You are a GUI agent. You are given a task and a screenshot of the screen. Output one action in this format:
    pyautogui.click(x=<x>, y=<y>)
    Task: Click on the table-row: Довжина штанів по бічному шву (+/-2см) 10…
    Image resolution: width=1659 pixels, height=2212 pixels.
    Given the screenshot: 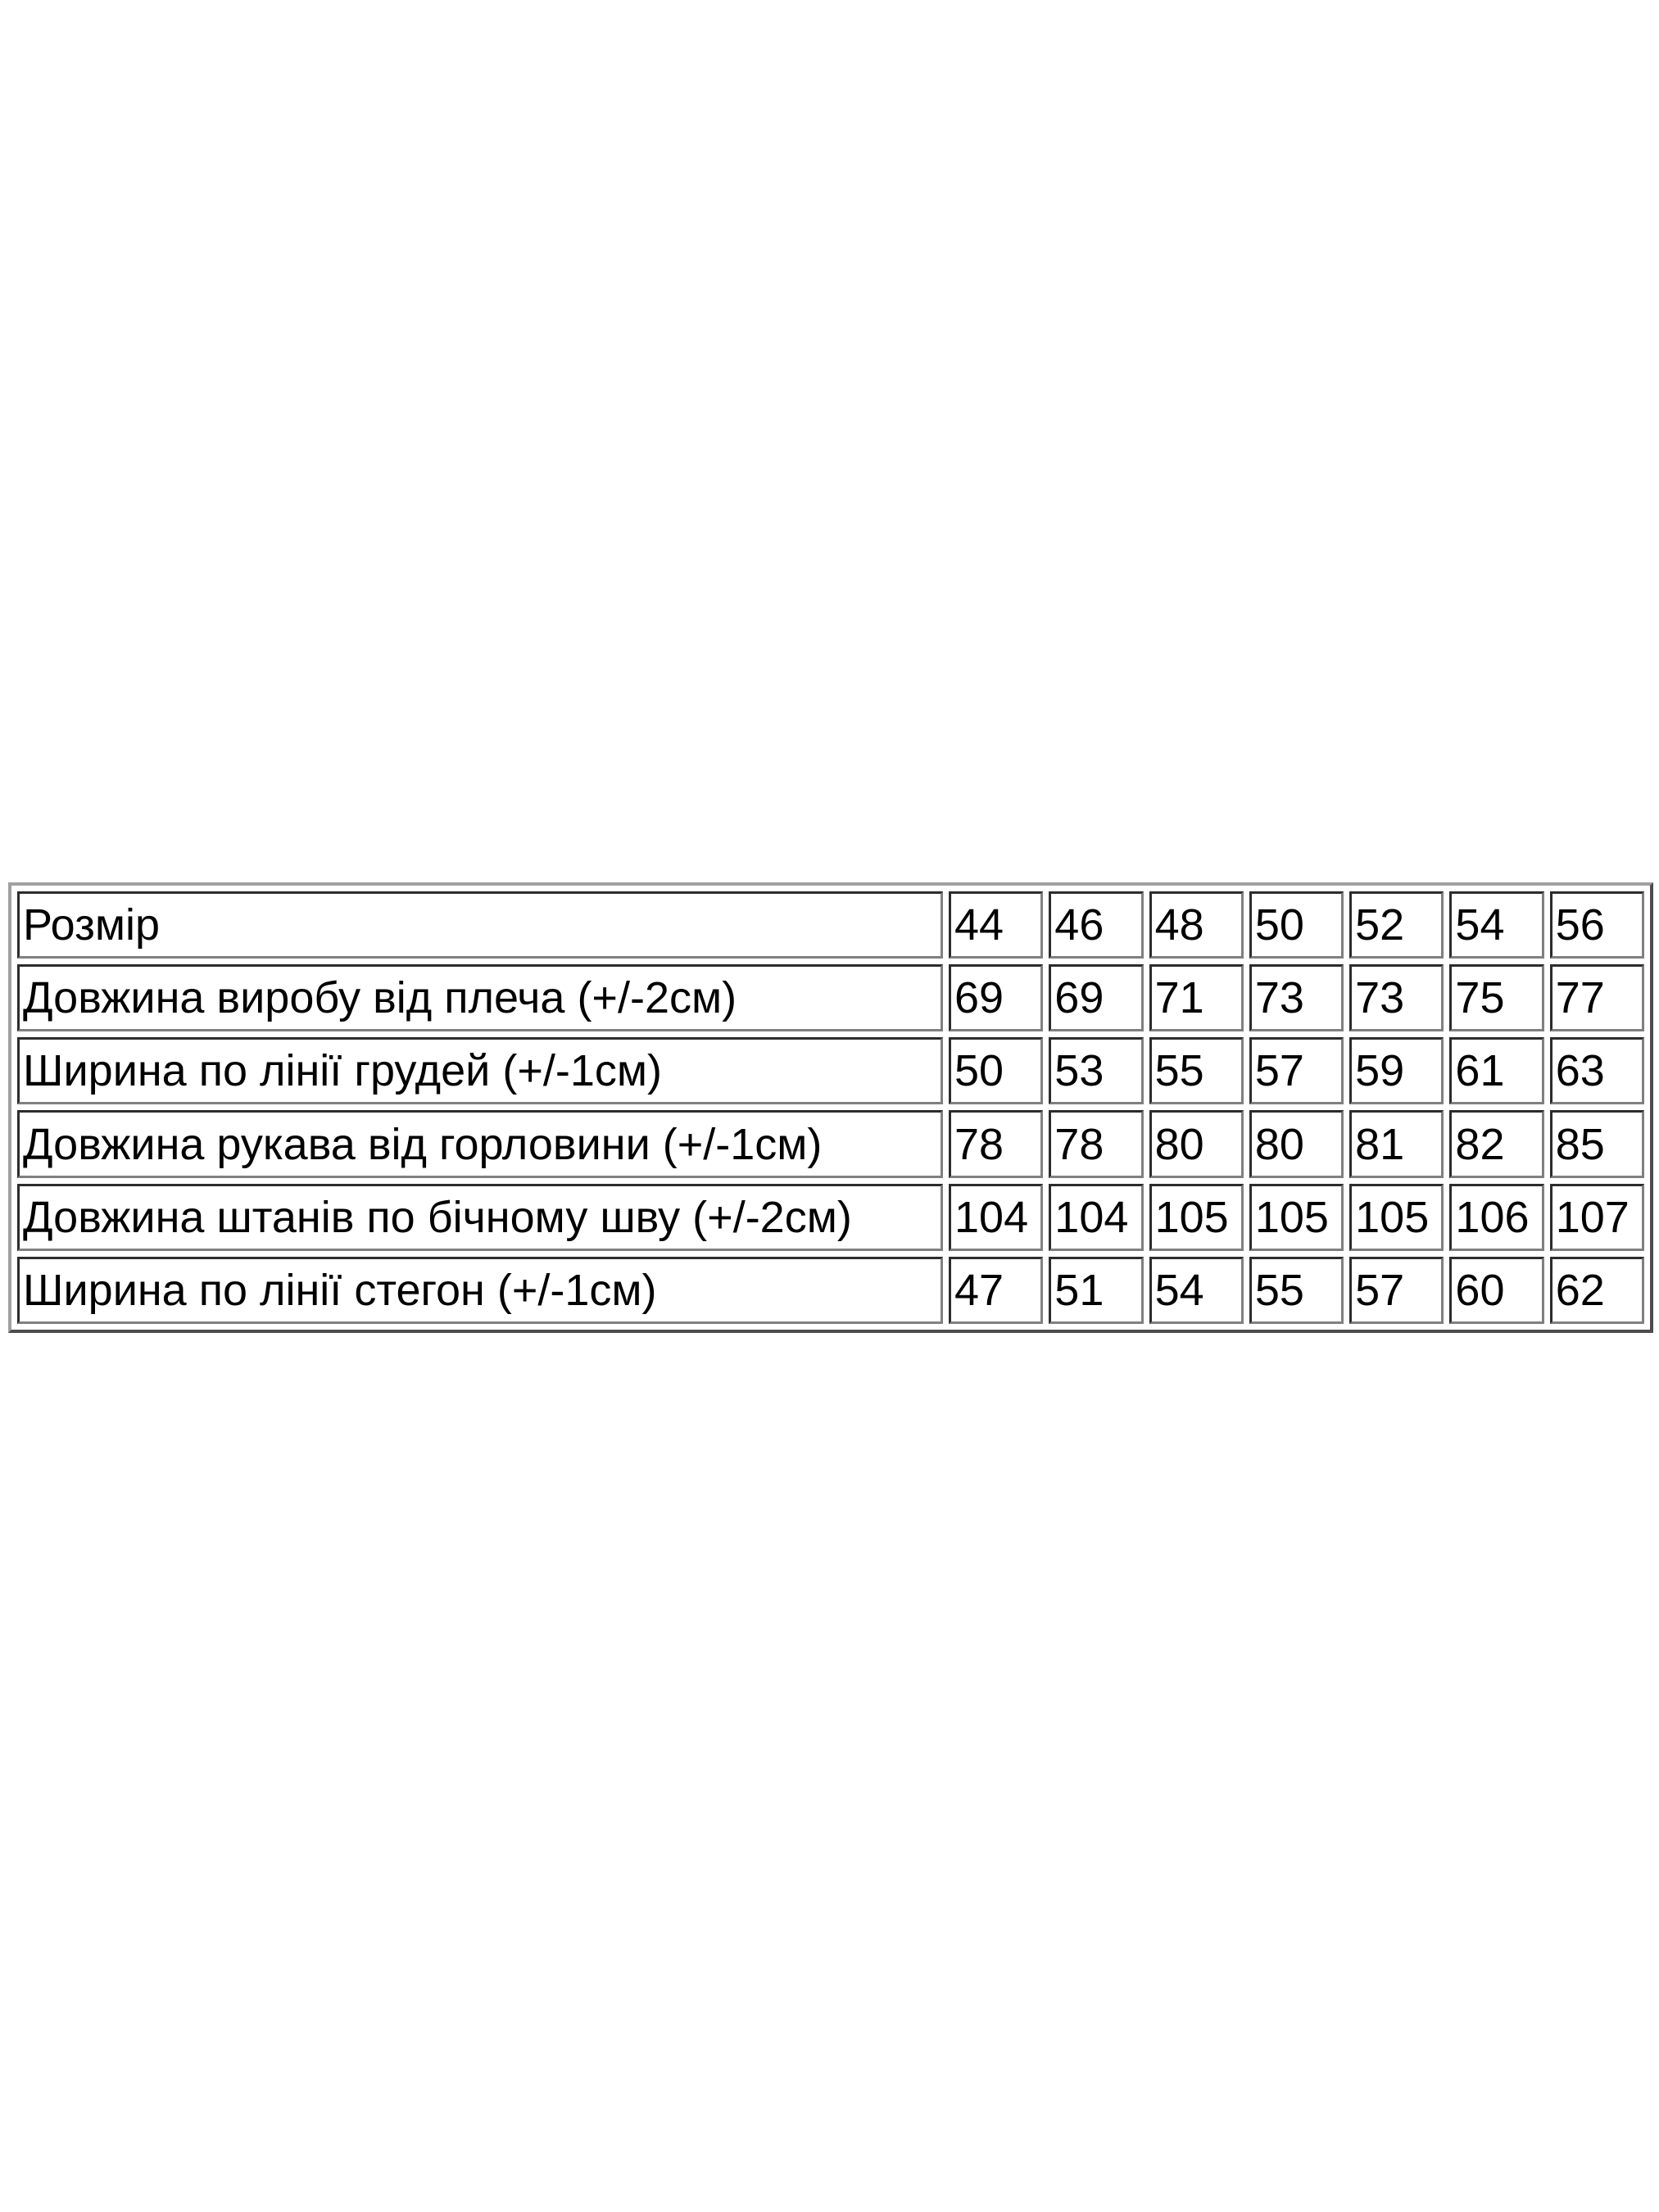 What is the action you would take?
    pyautogui.click(x=830, y=1217)
    